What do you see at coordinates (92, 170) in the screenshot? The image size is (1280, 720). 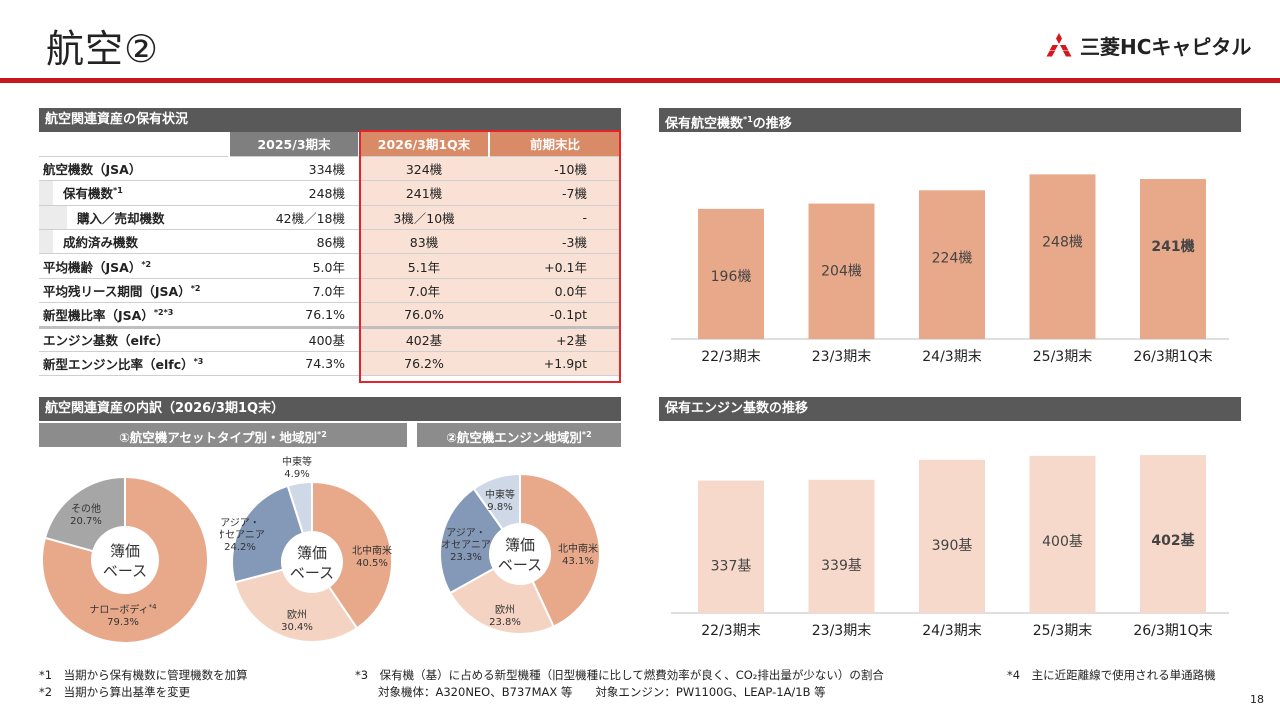 I see `row-label-text: 航空機数（JSA）` at bounding box center [92, 170].